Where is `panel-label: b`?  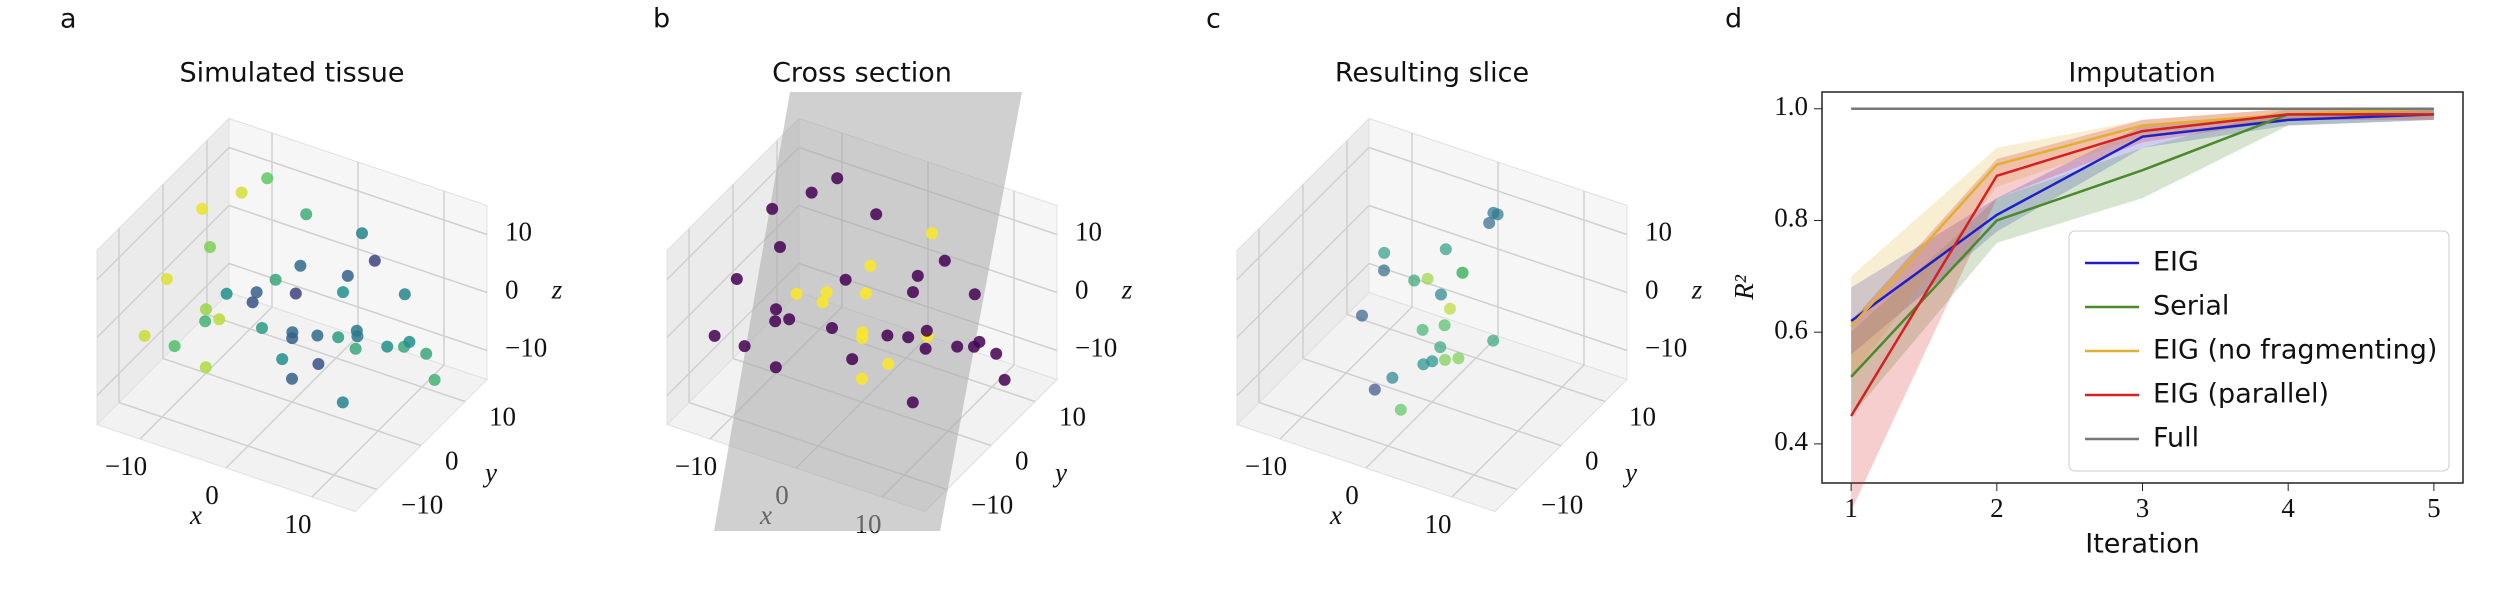 panel-label: b is located at coordinates (661, 19).